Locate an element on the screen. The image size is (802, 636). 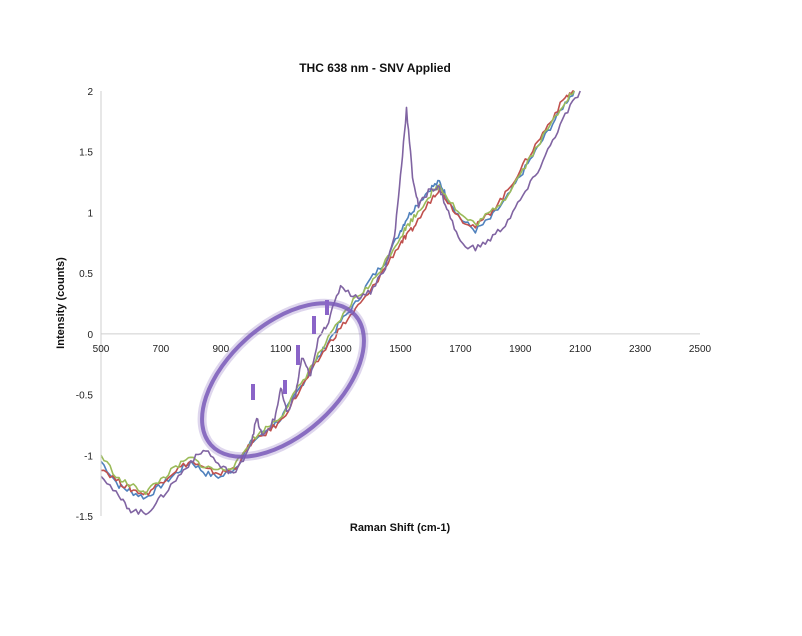
x-tick-label: 1700 is located at coordinates (460, 349).